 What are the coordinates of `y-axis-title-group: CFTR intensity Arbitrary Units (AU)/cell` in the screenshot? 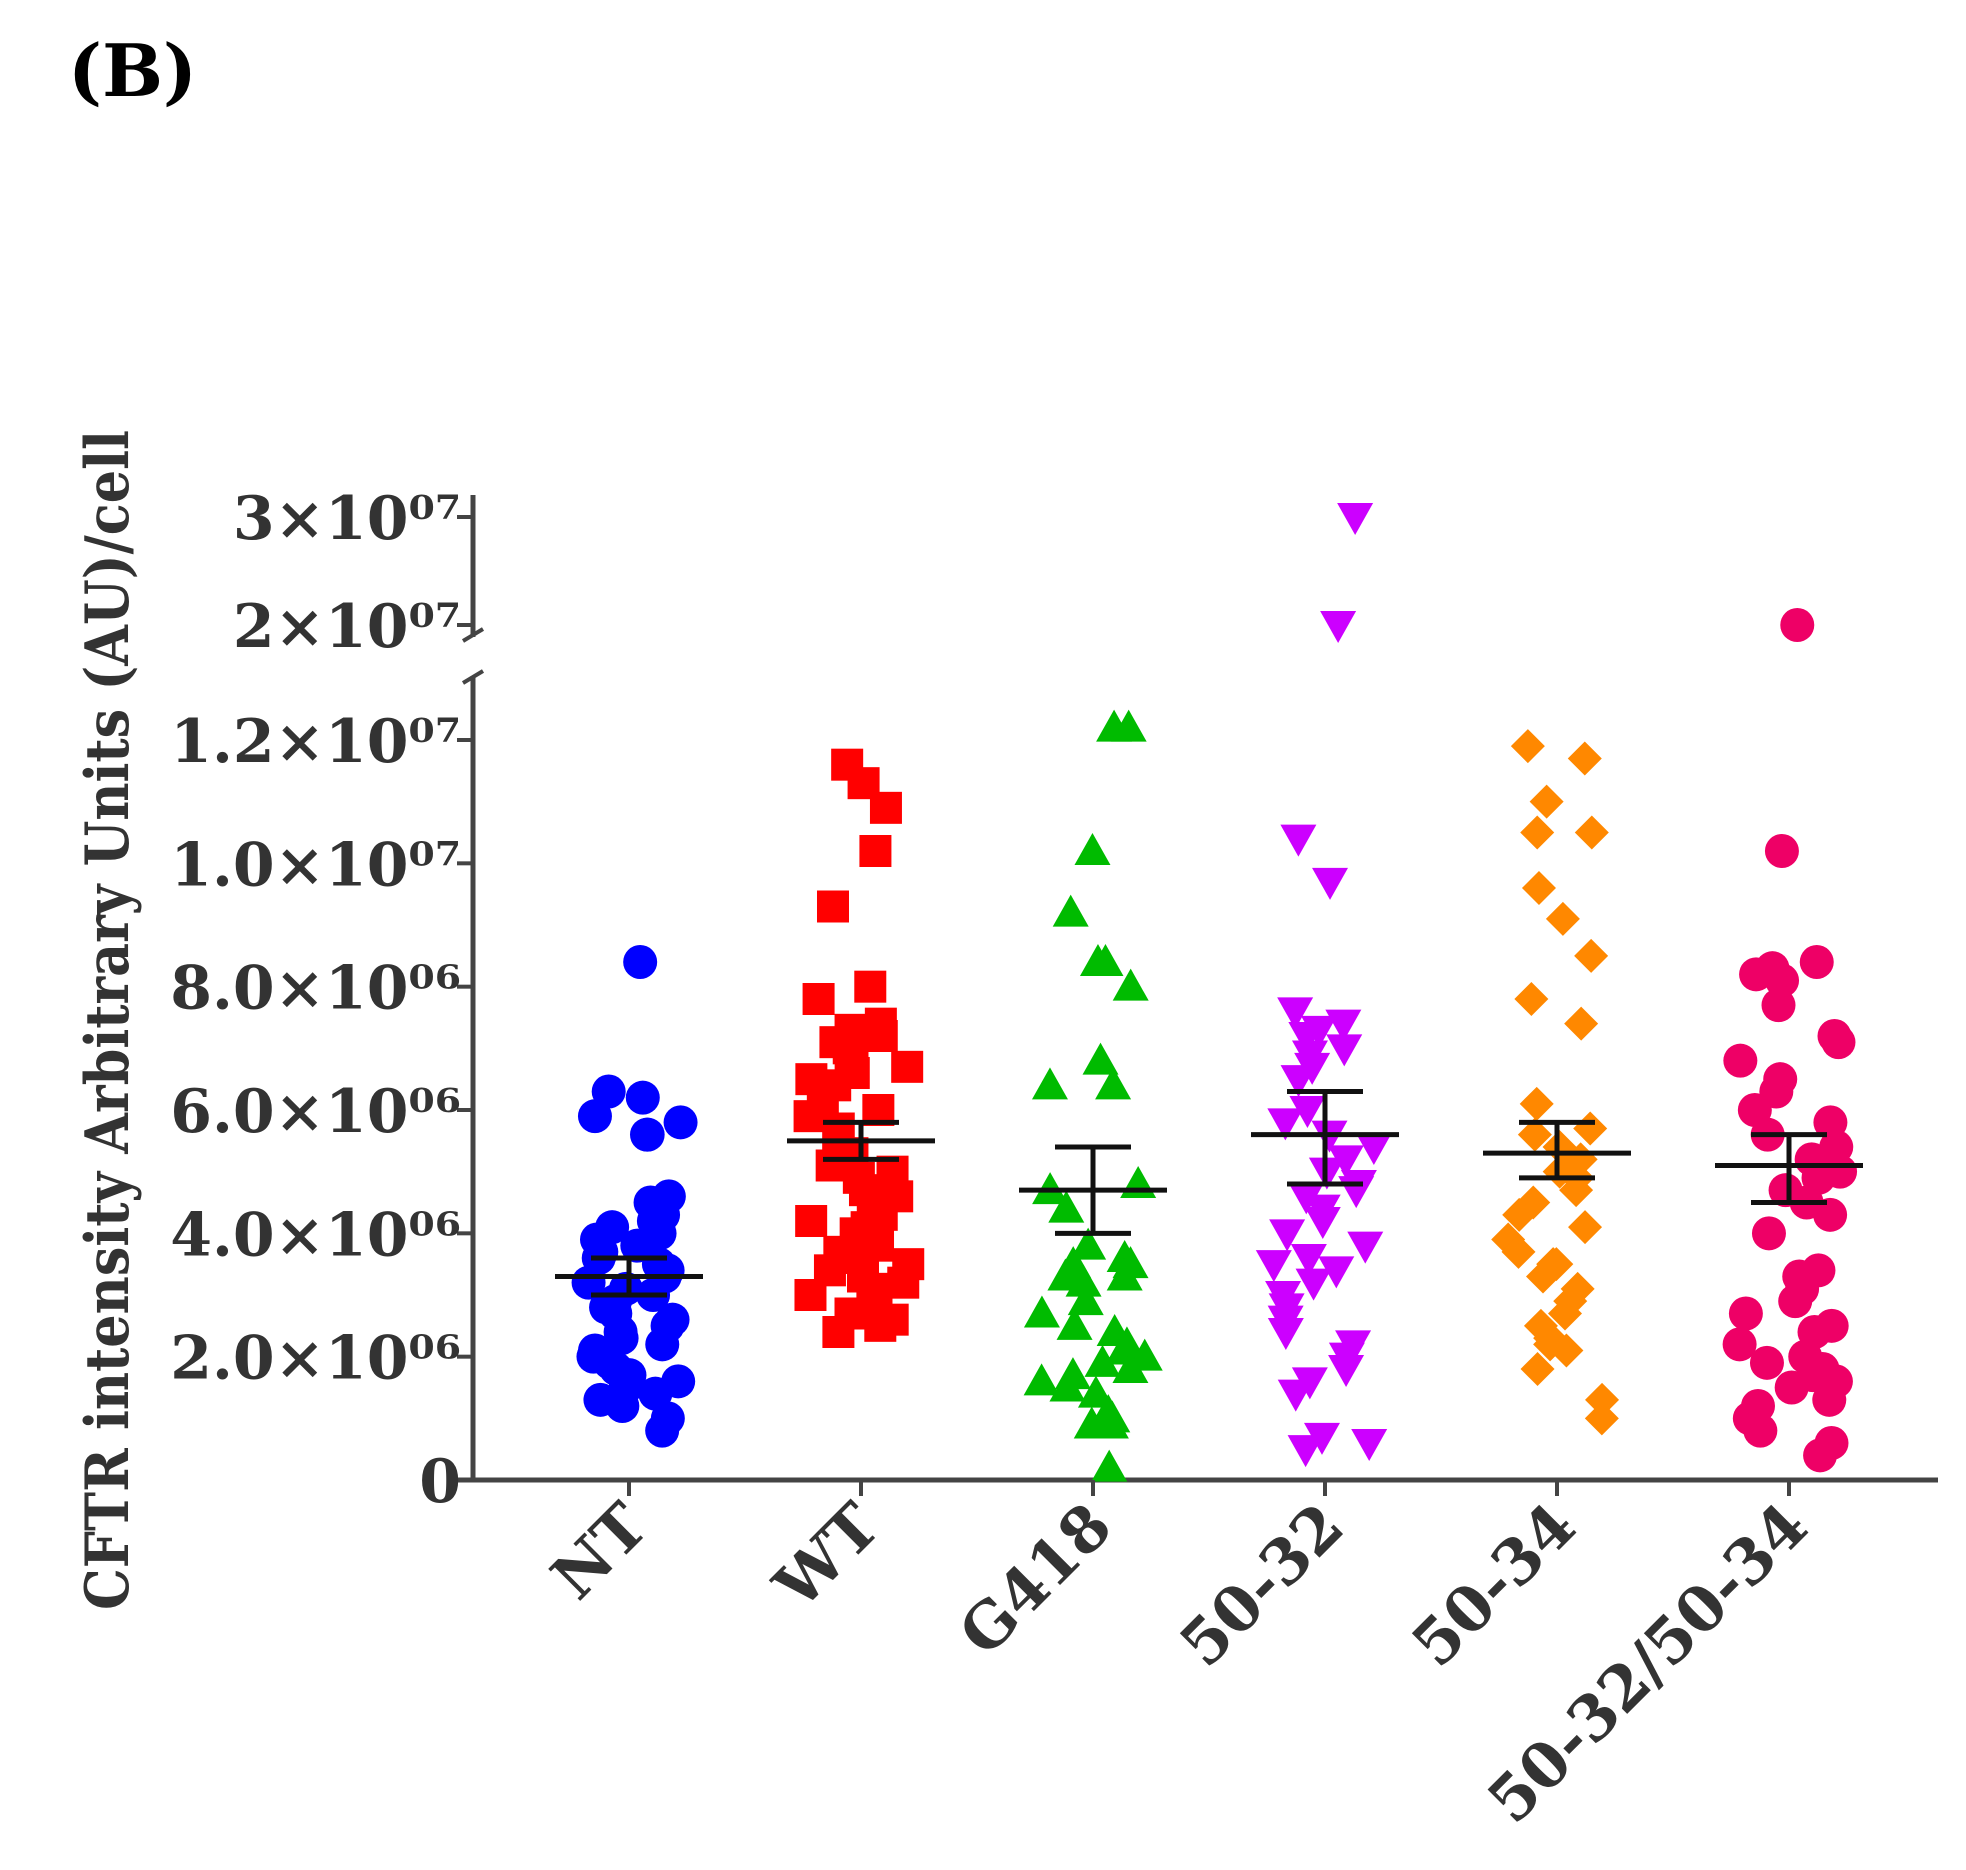 It's located at (108, 1020).